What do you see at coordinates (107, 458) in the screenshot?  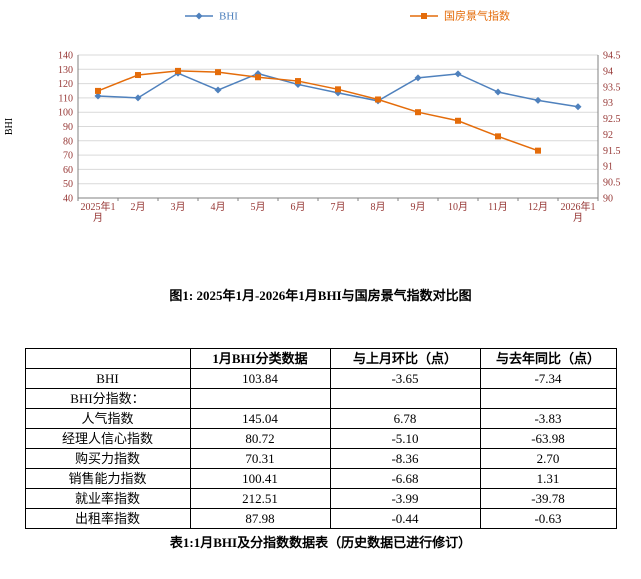 I see `row-label: 购买力指数` at bounding box center [107, 458].